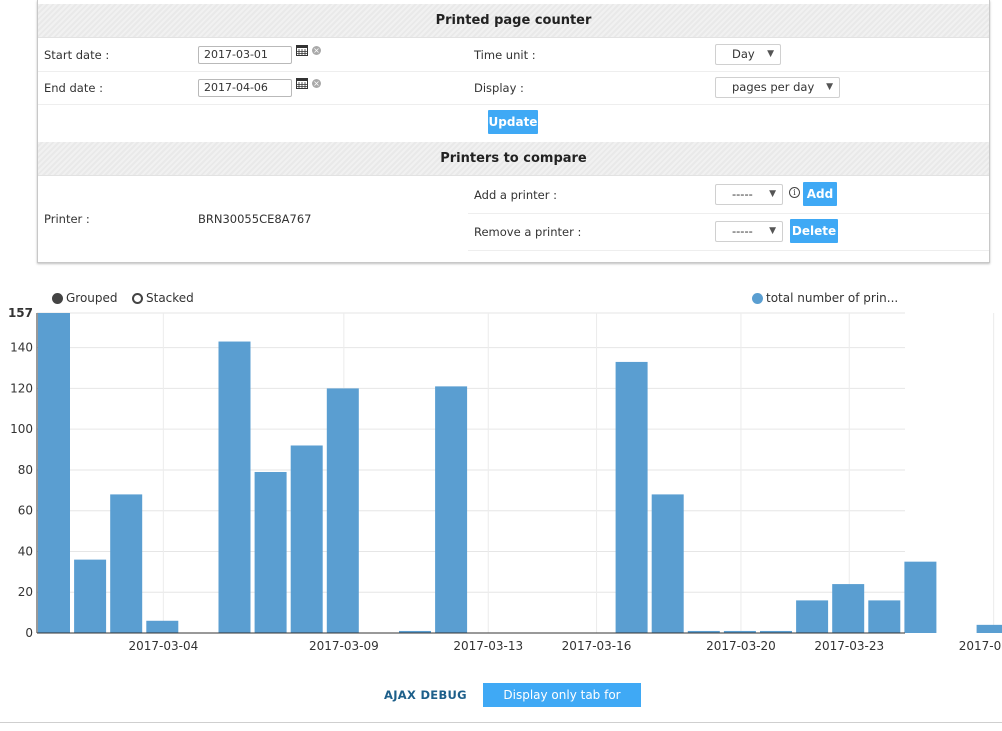 This screenshot has width=1002, height=731. I want to click on remove-printer-select: ----- ▼, so click(749, 231).